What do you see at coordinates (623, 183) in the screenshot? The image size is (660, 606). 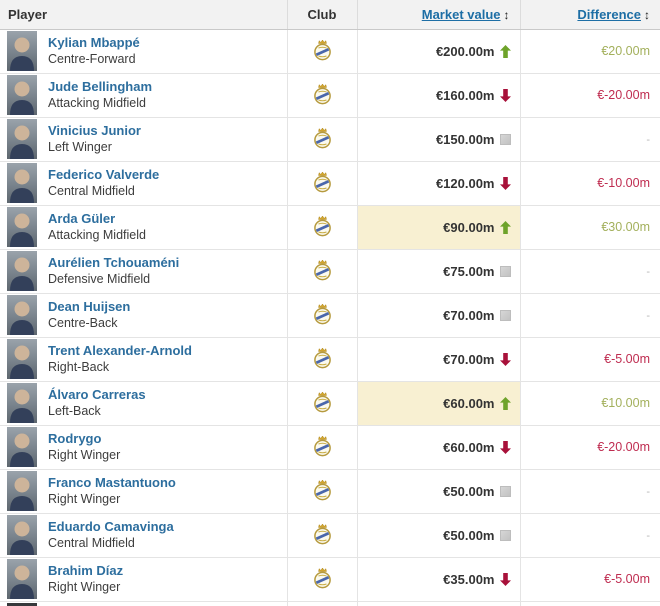 I see `difference-value: €-10.00m` at bounding box center [623, 183].